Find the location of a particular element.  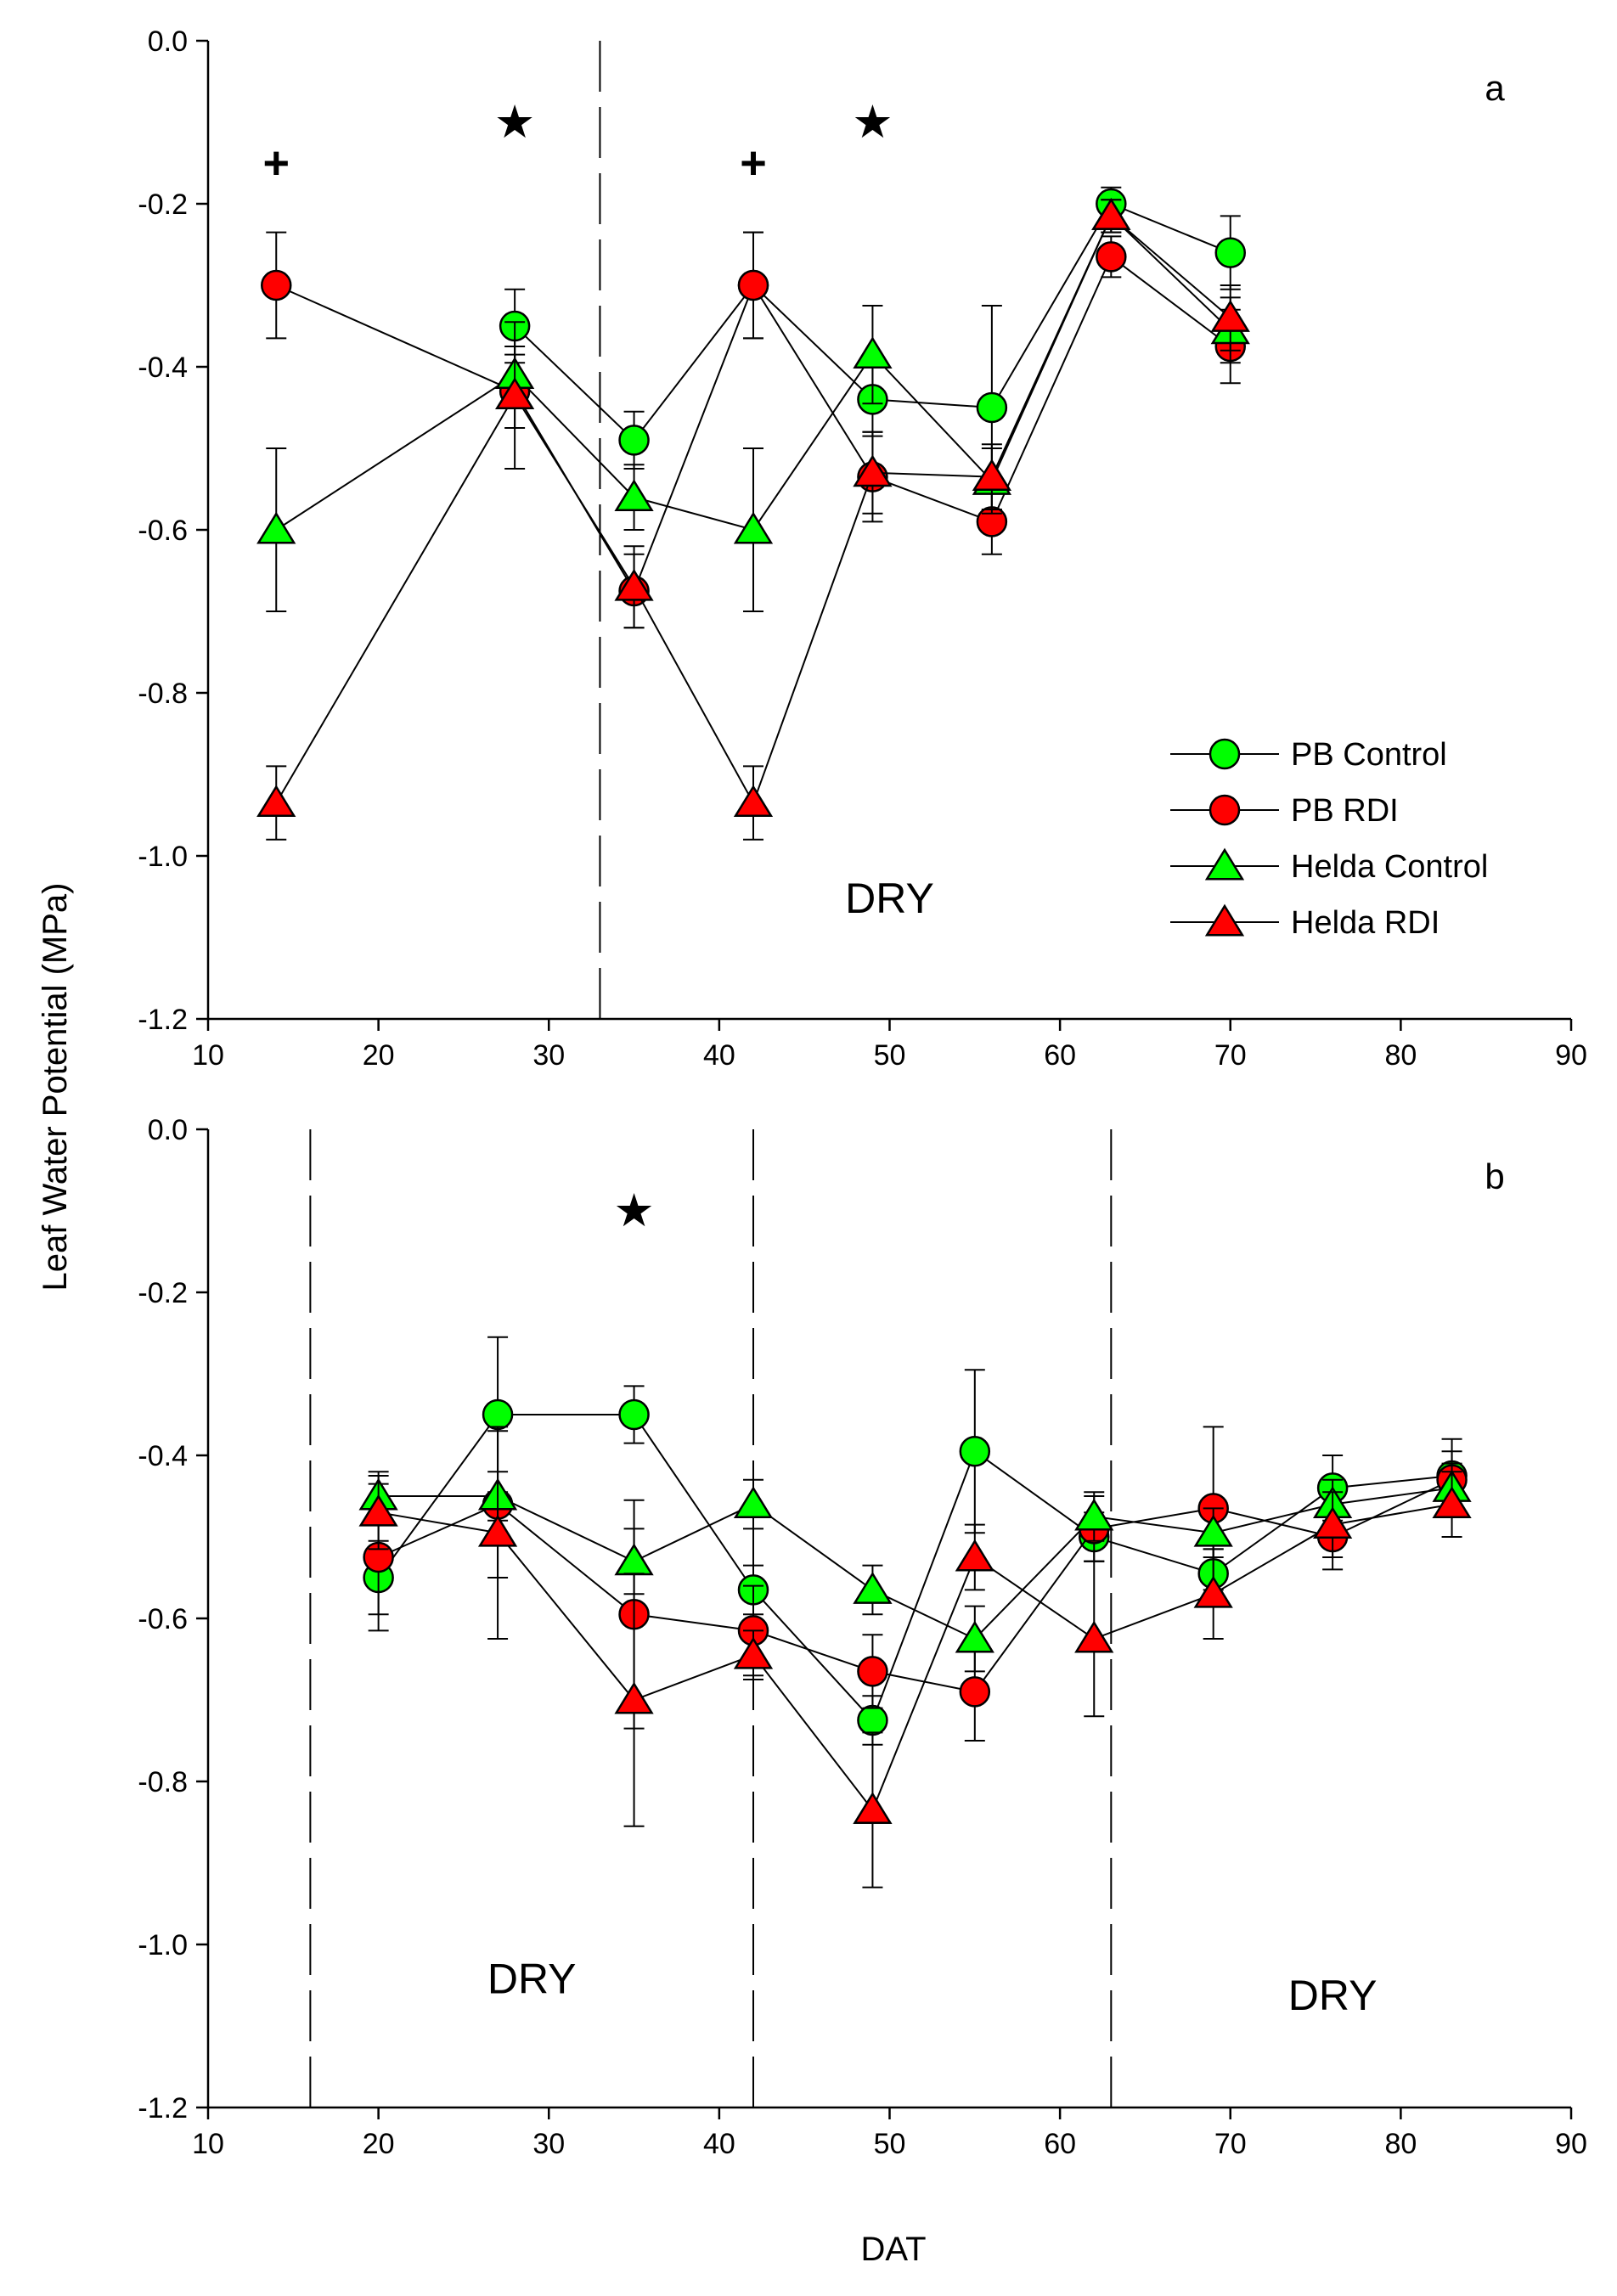

panel-letter: b is located at coordinates (1495, 1176).